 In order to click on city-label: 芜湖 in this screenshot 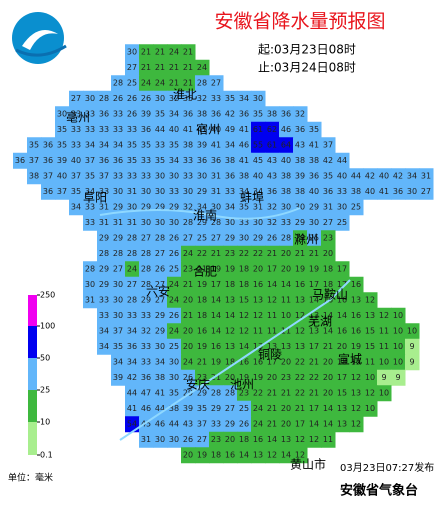, I will do `click(320, 321)`.